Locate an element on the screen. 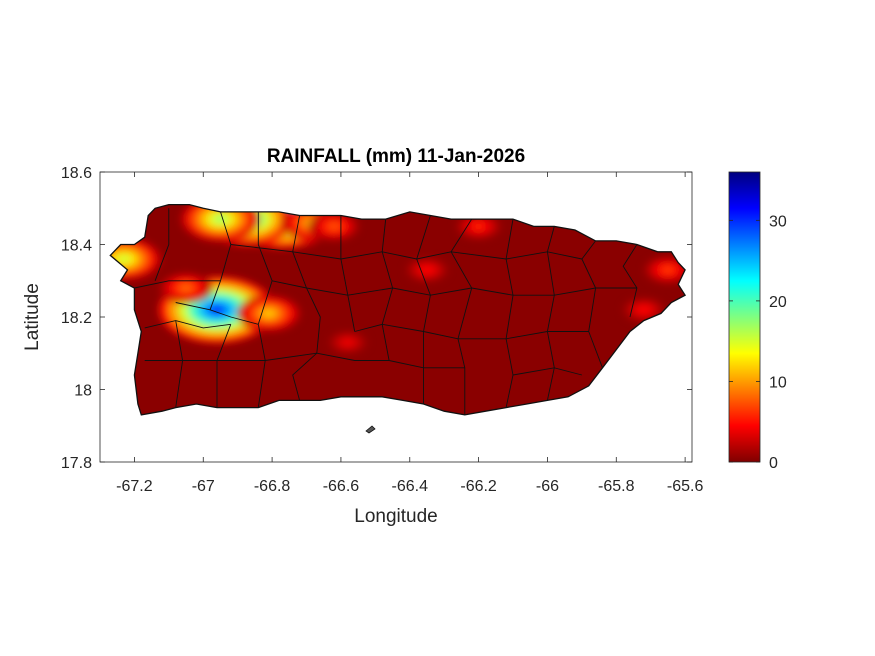 This screenshot has width=875, height=656. y-tick-label: 18.2 is located at coordinates (76, 318).